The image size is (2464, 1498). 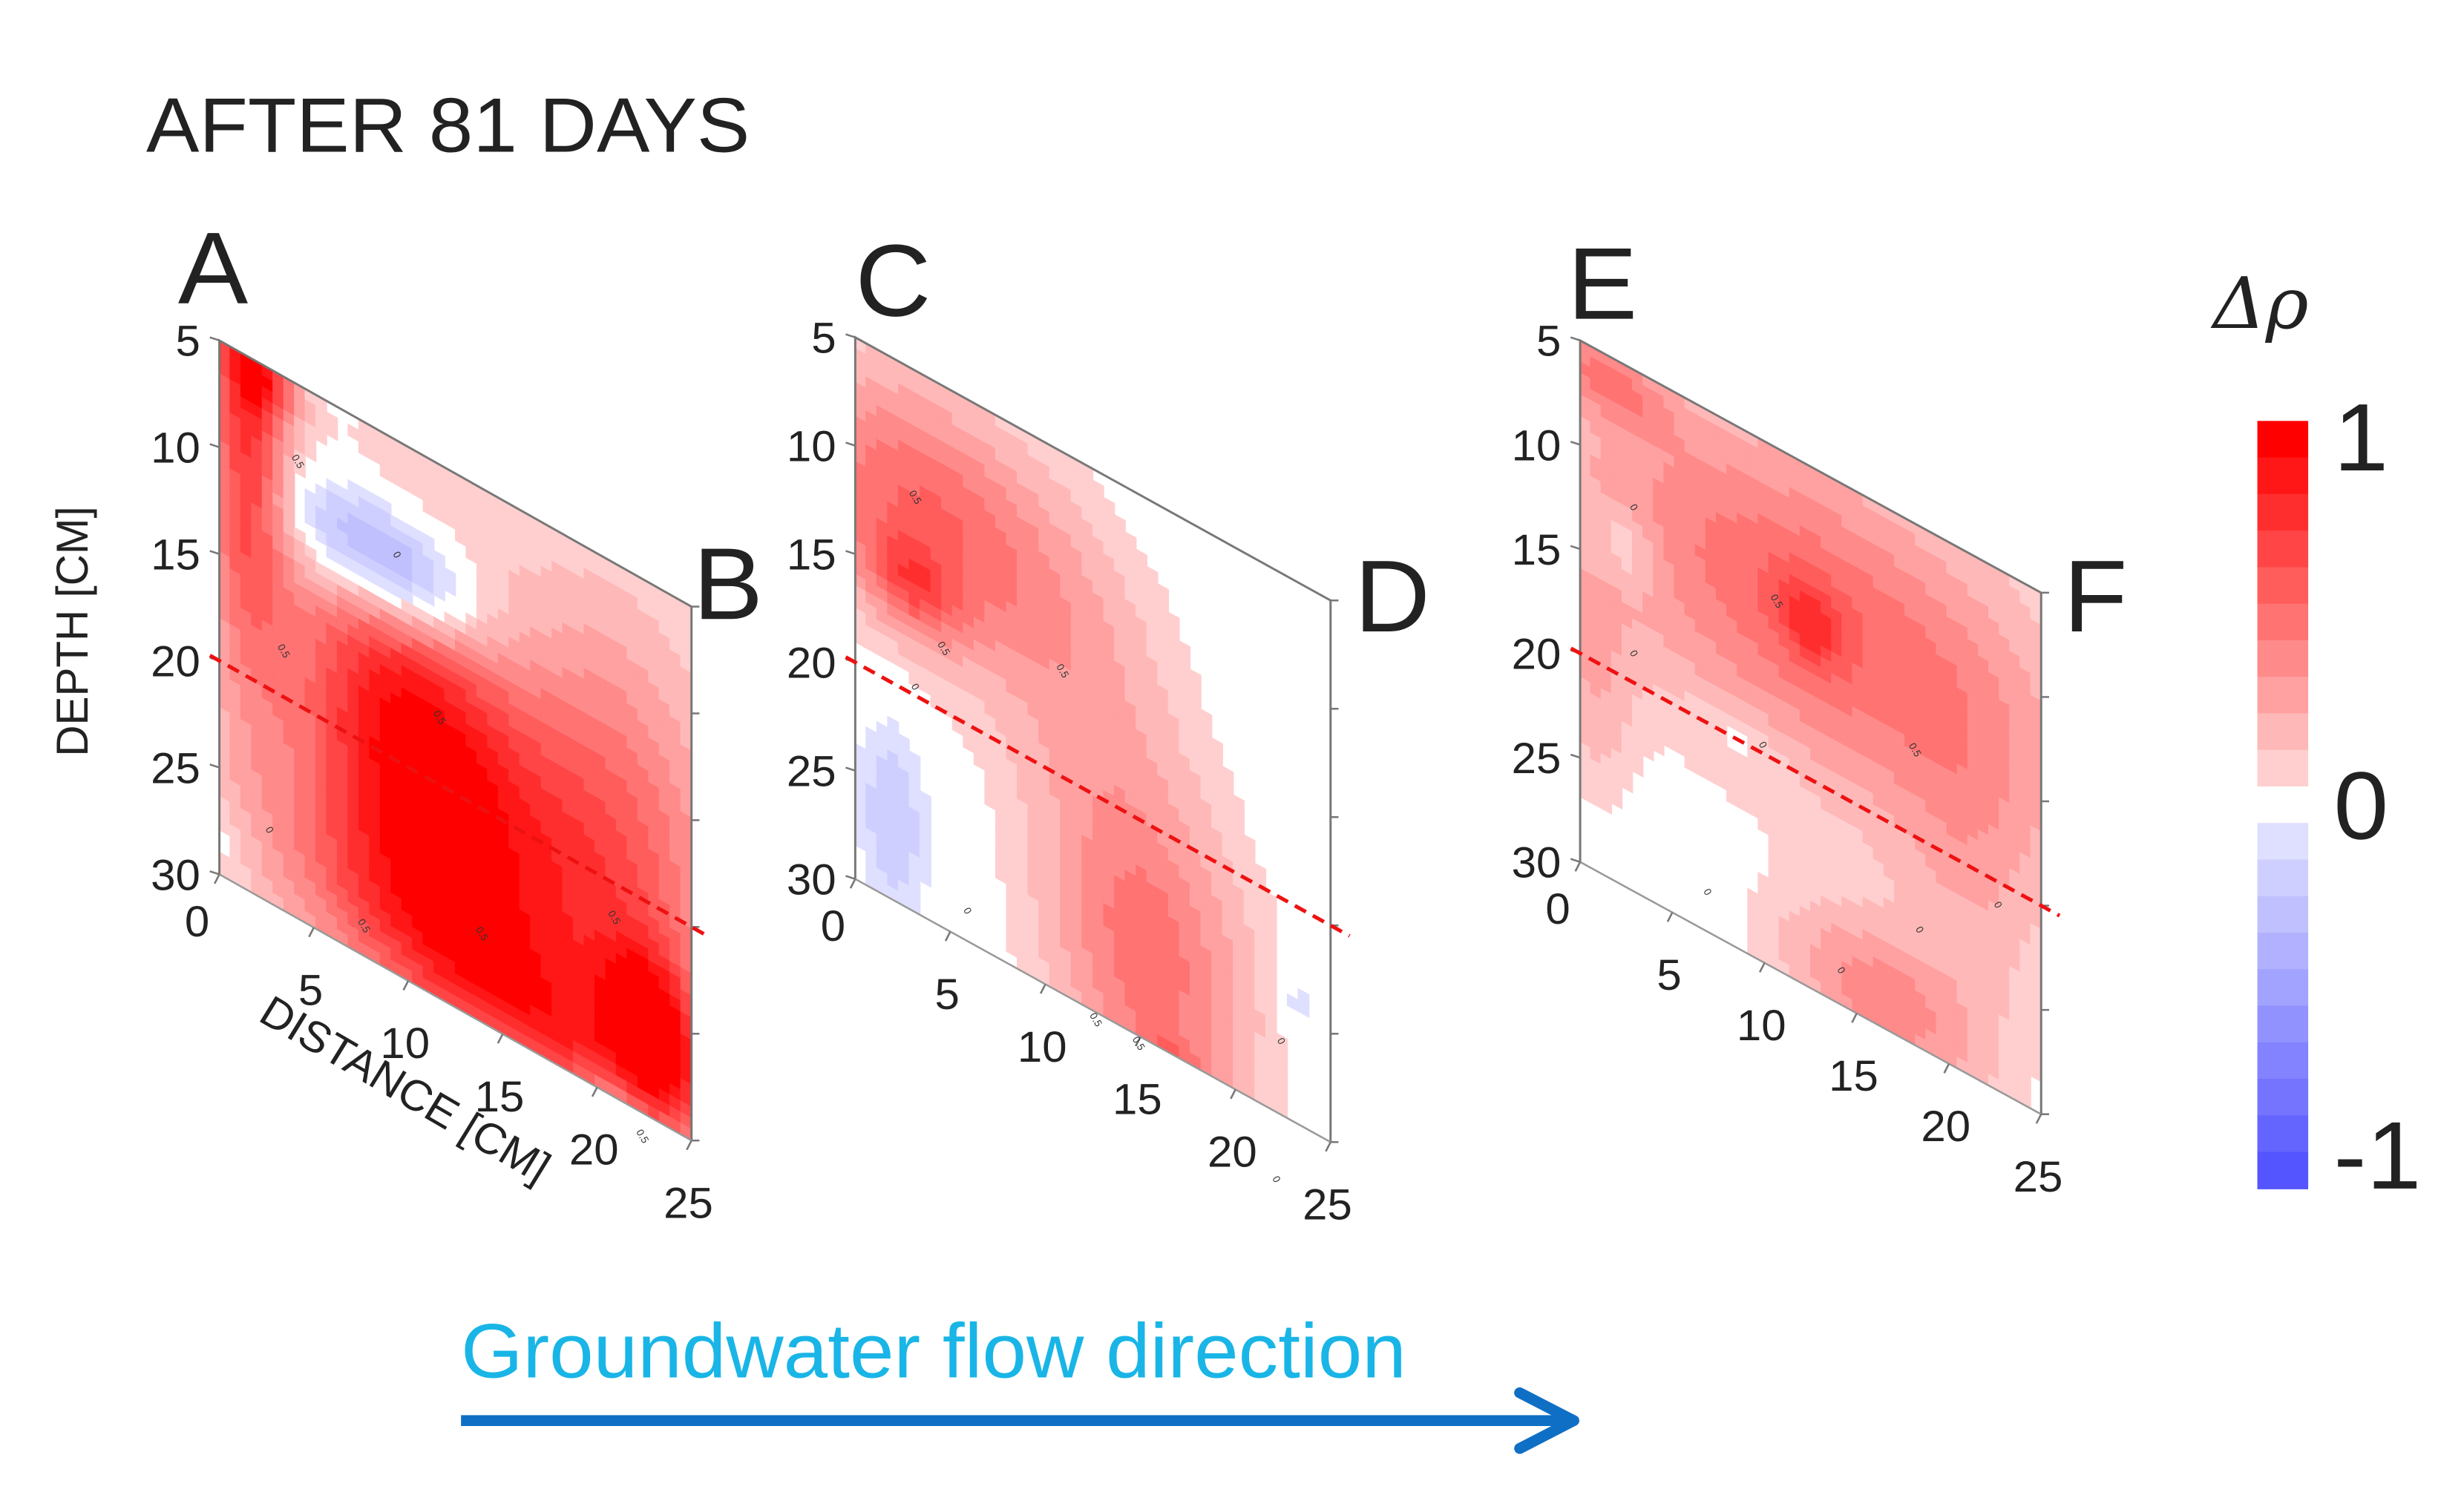 What do you see at coordinates (213, 268) in the screenshot?
I see `panel-start-label: A` at bounding box center [213, 268].